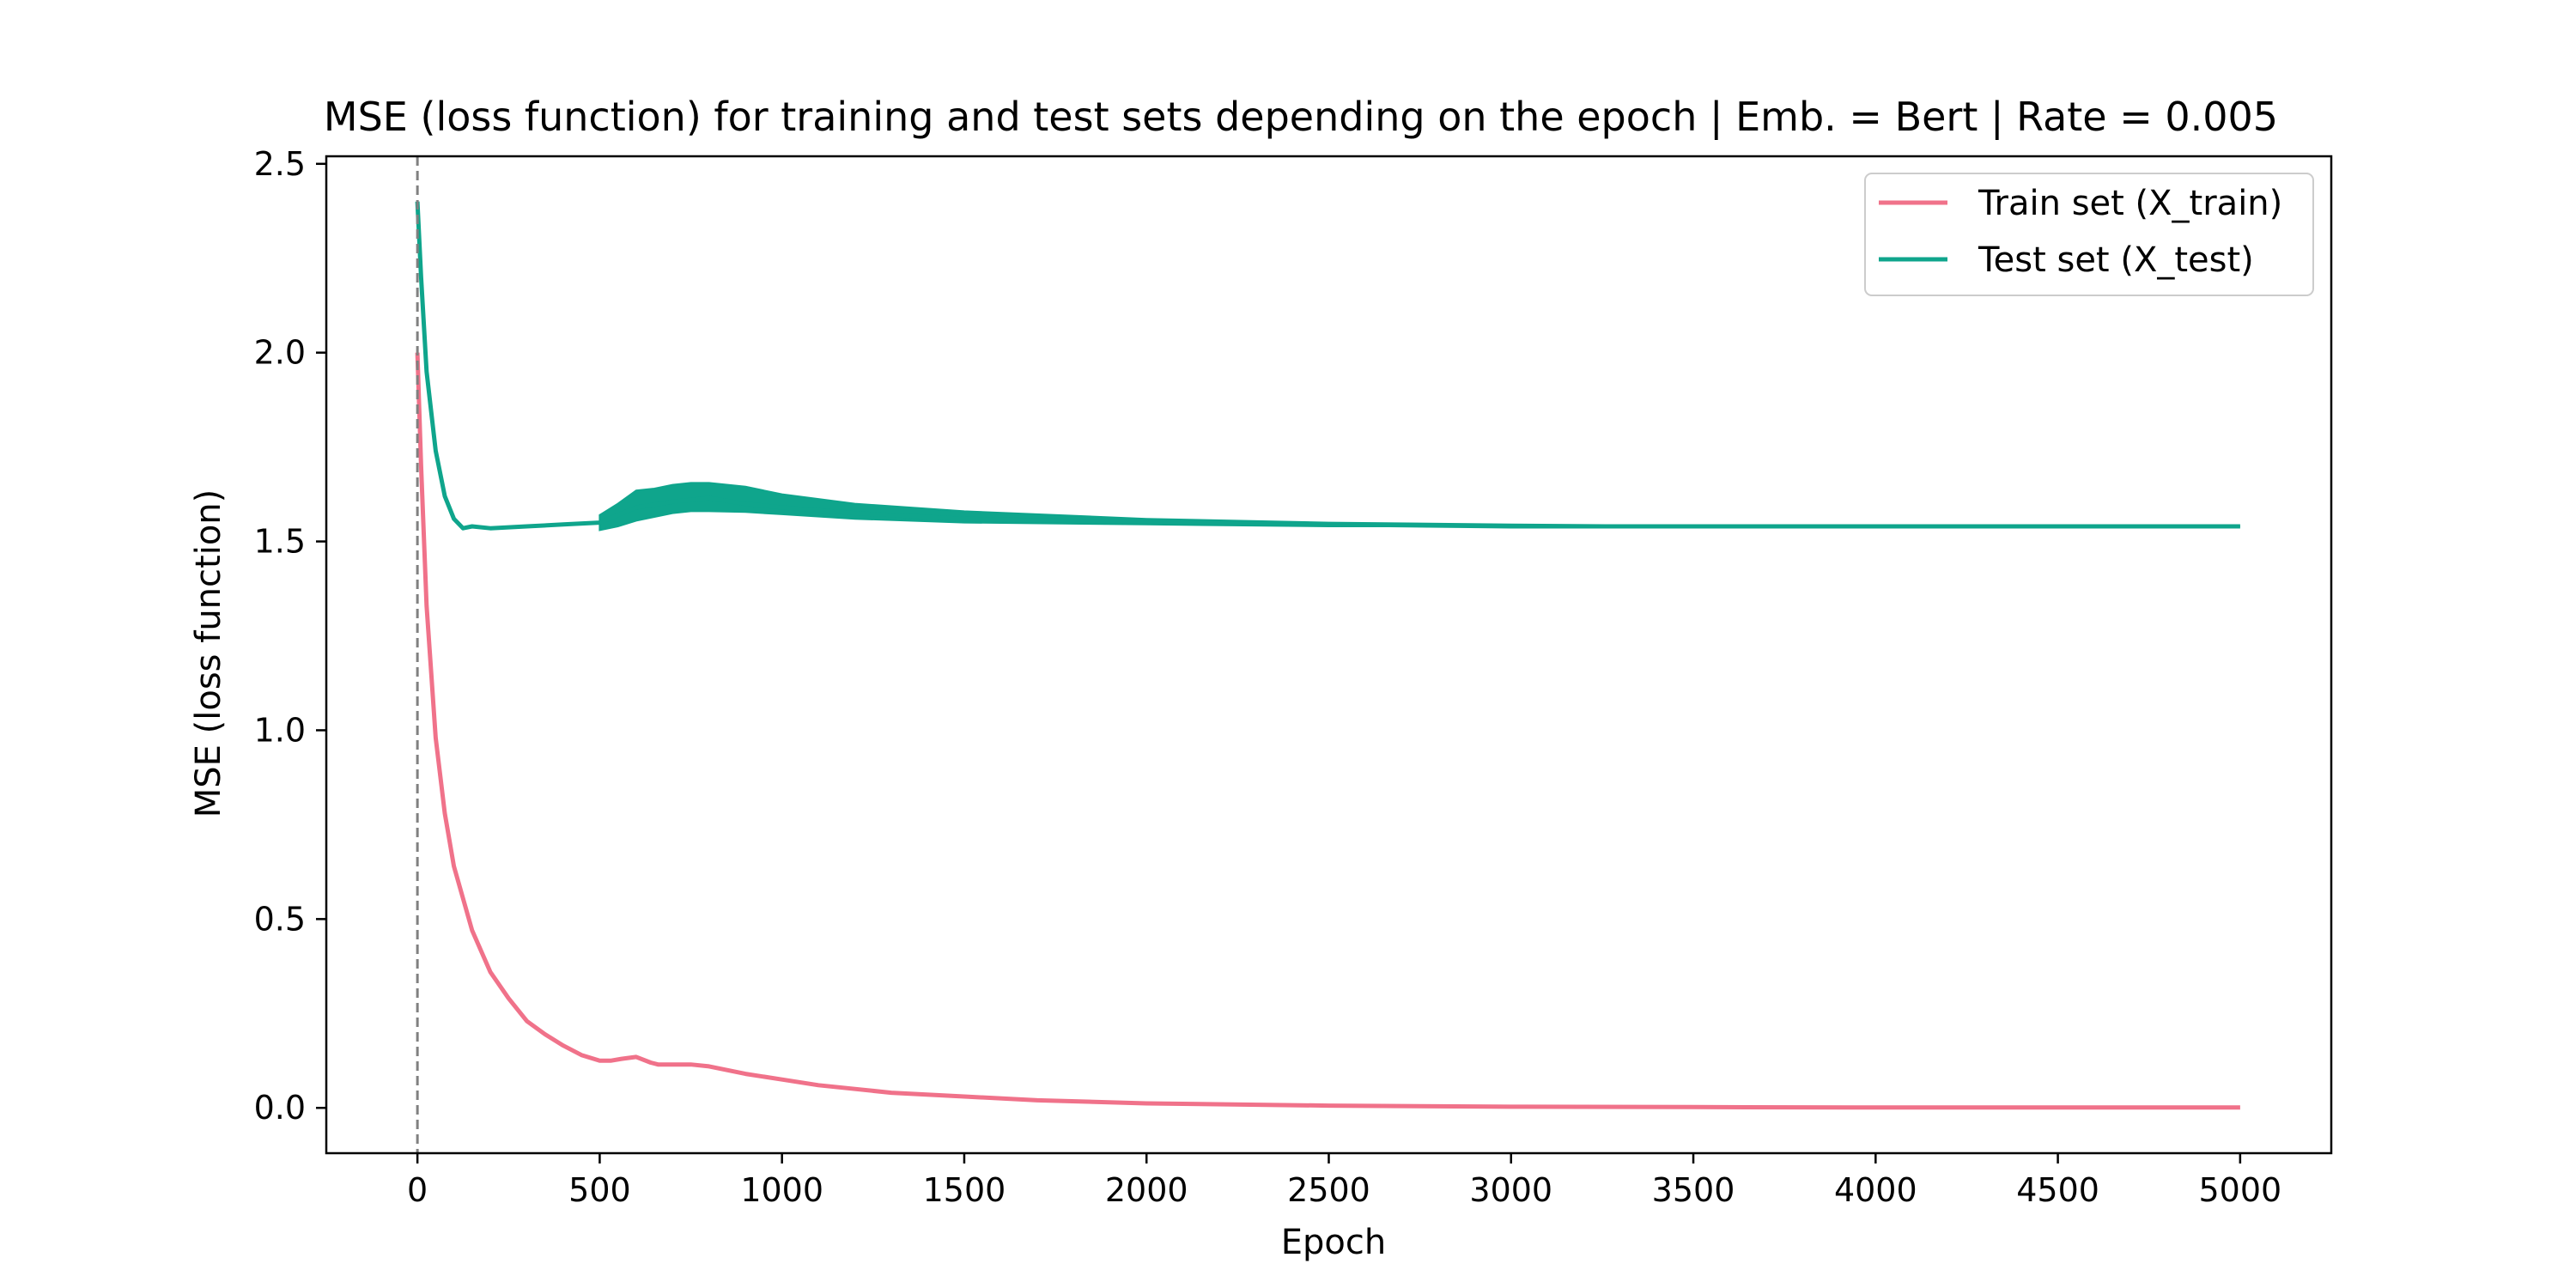  Describe the element at coordinates (208, 653) in the screenshot. I see `y-axis-label: MSE (loss function)` at that location.